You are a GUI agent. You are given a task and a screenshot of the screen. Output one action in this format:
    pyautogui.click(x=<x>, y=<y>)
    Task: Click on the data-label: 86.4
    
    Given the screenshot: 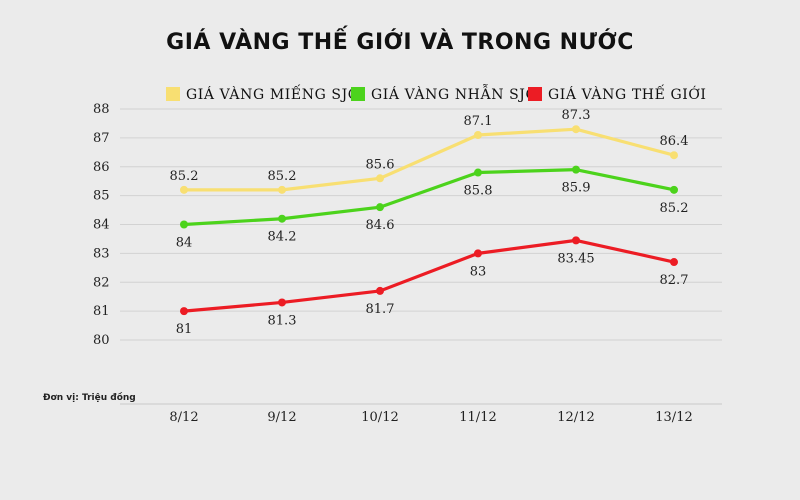 What is the action you would take?
    pyautogui.click(x=674, y=141)
    